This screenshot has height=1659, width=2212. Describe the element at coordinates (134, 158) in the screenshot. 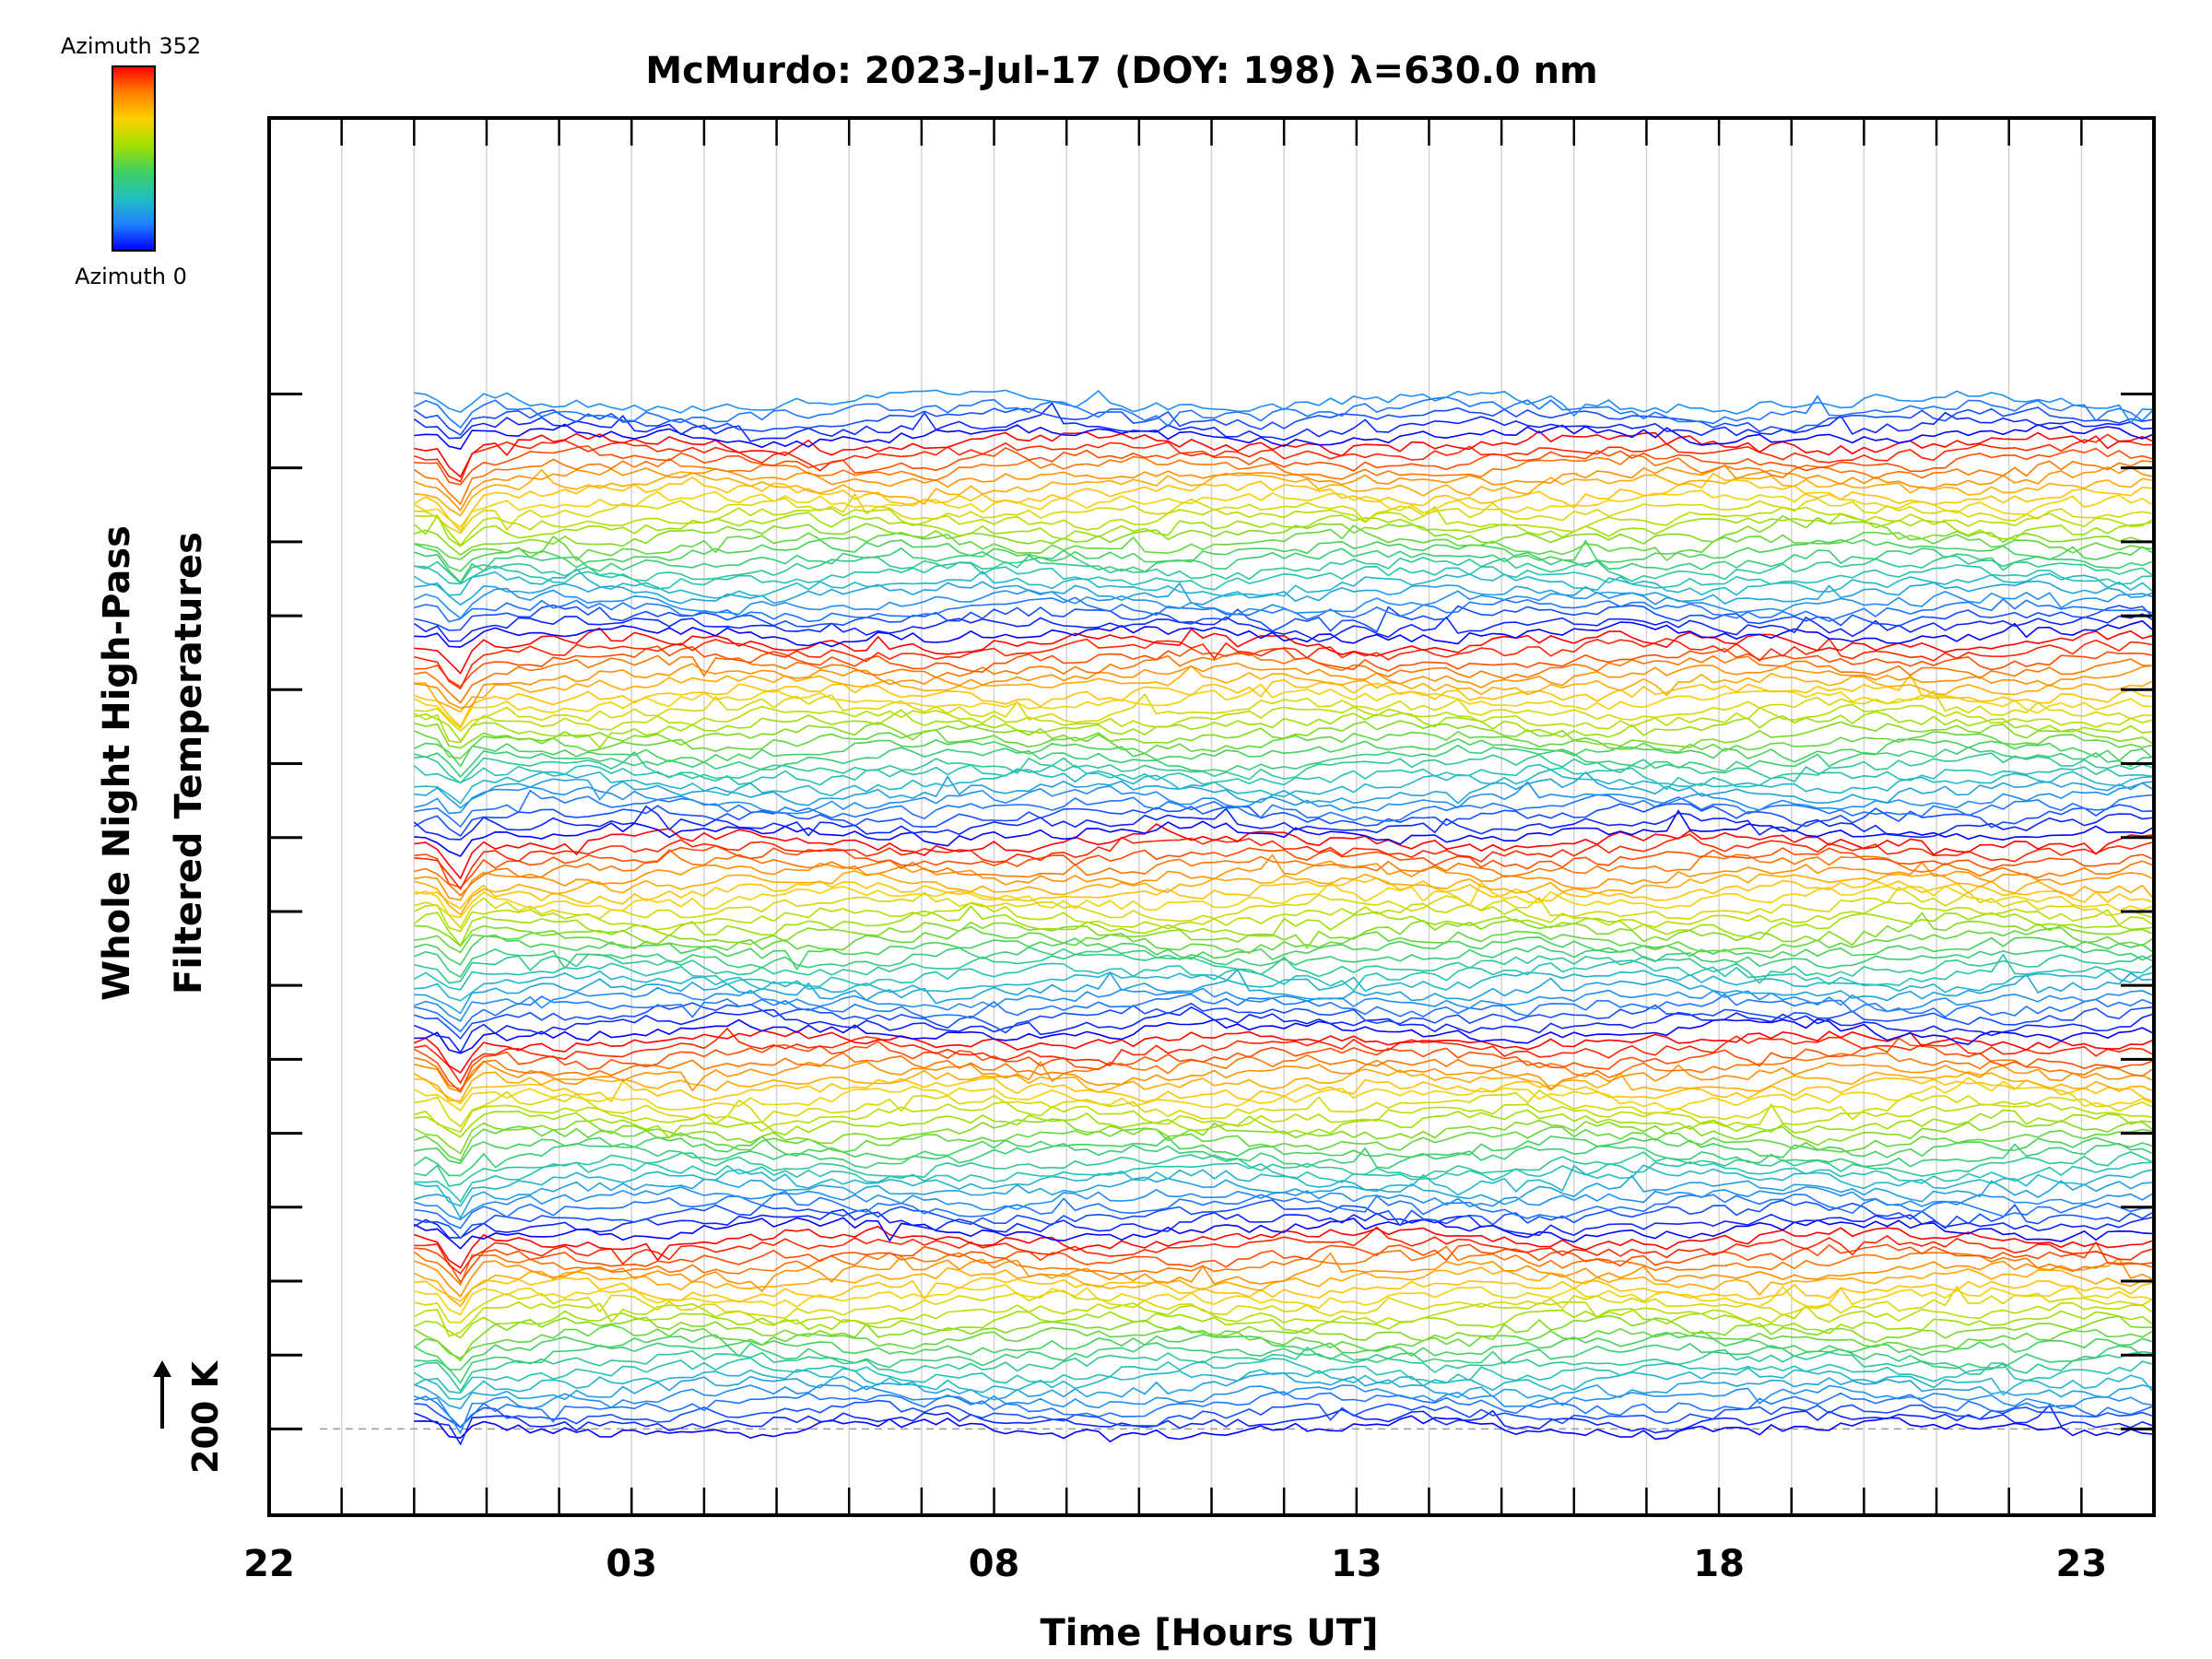

I see `legend-colorbar` at that location.